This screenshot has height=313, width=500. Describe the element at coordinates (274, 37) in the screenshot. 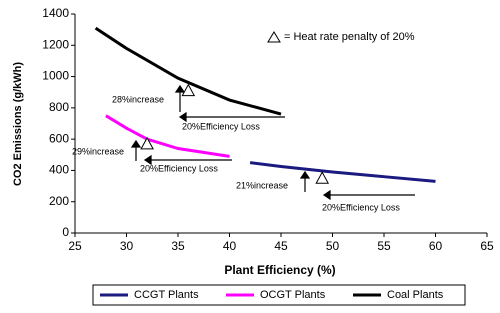

I see `legend-triangle` at that location.